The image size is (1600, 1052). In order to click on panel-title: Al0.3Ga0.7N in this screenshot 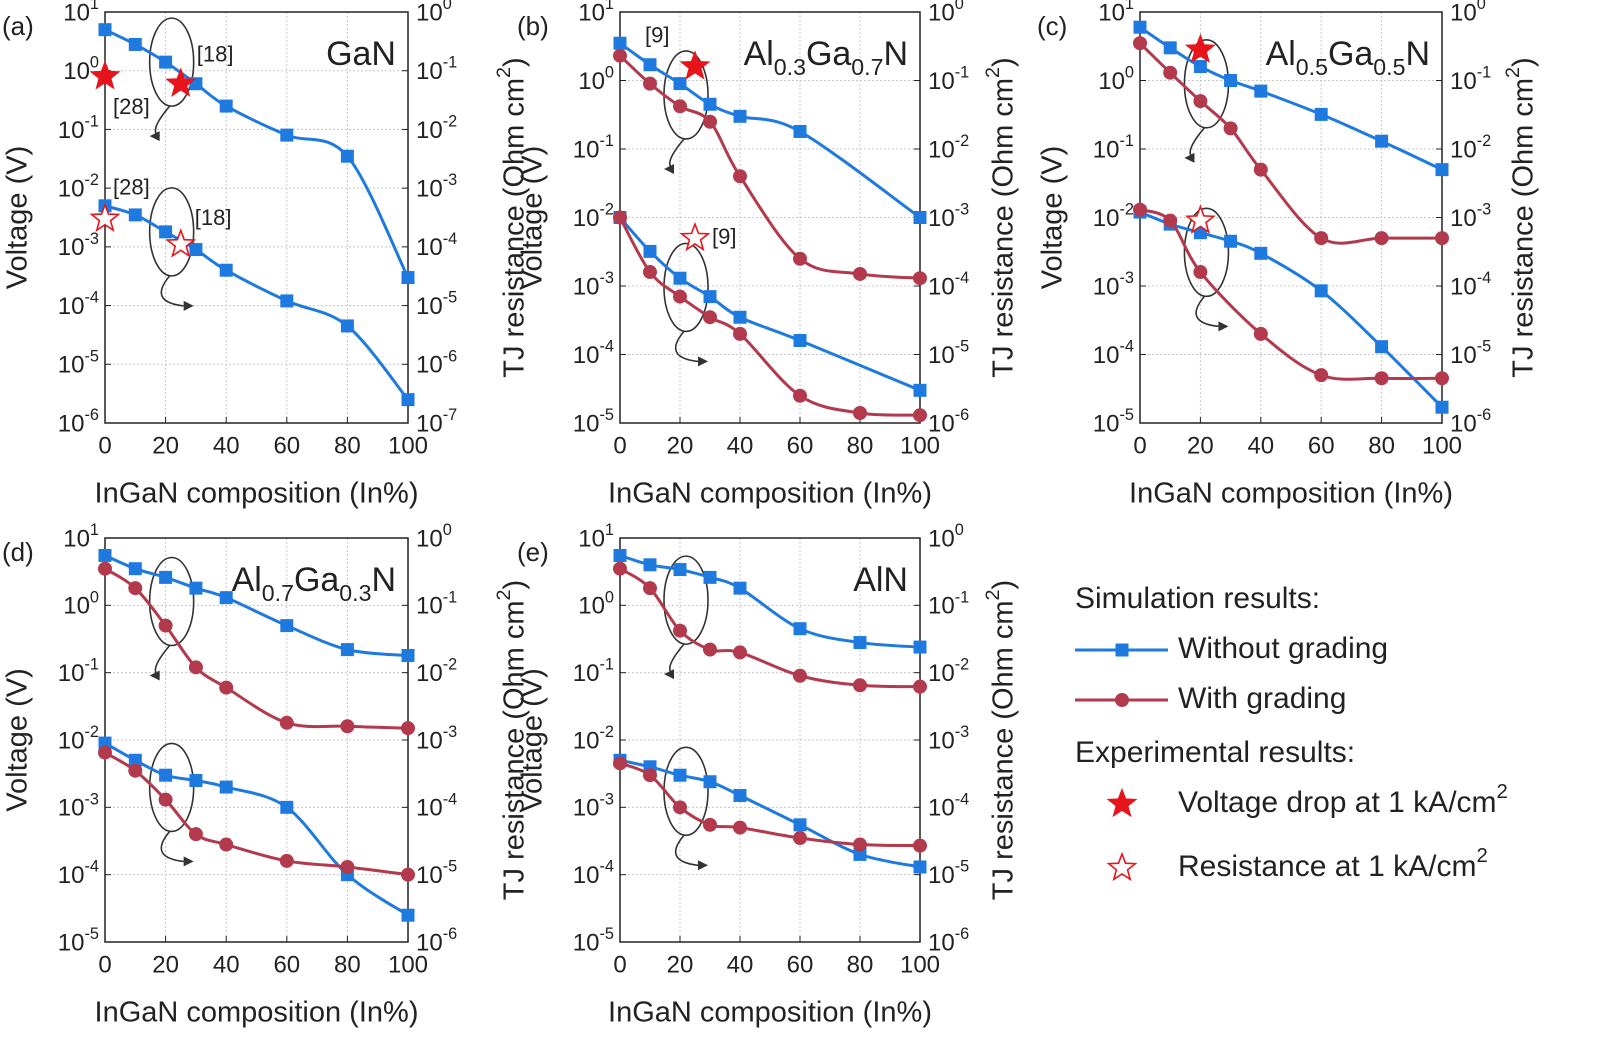, I will do `click(826, 57)`.